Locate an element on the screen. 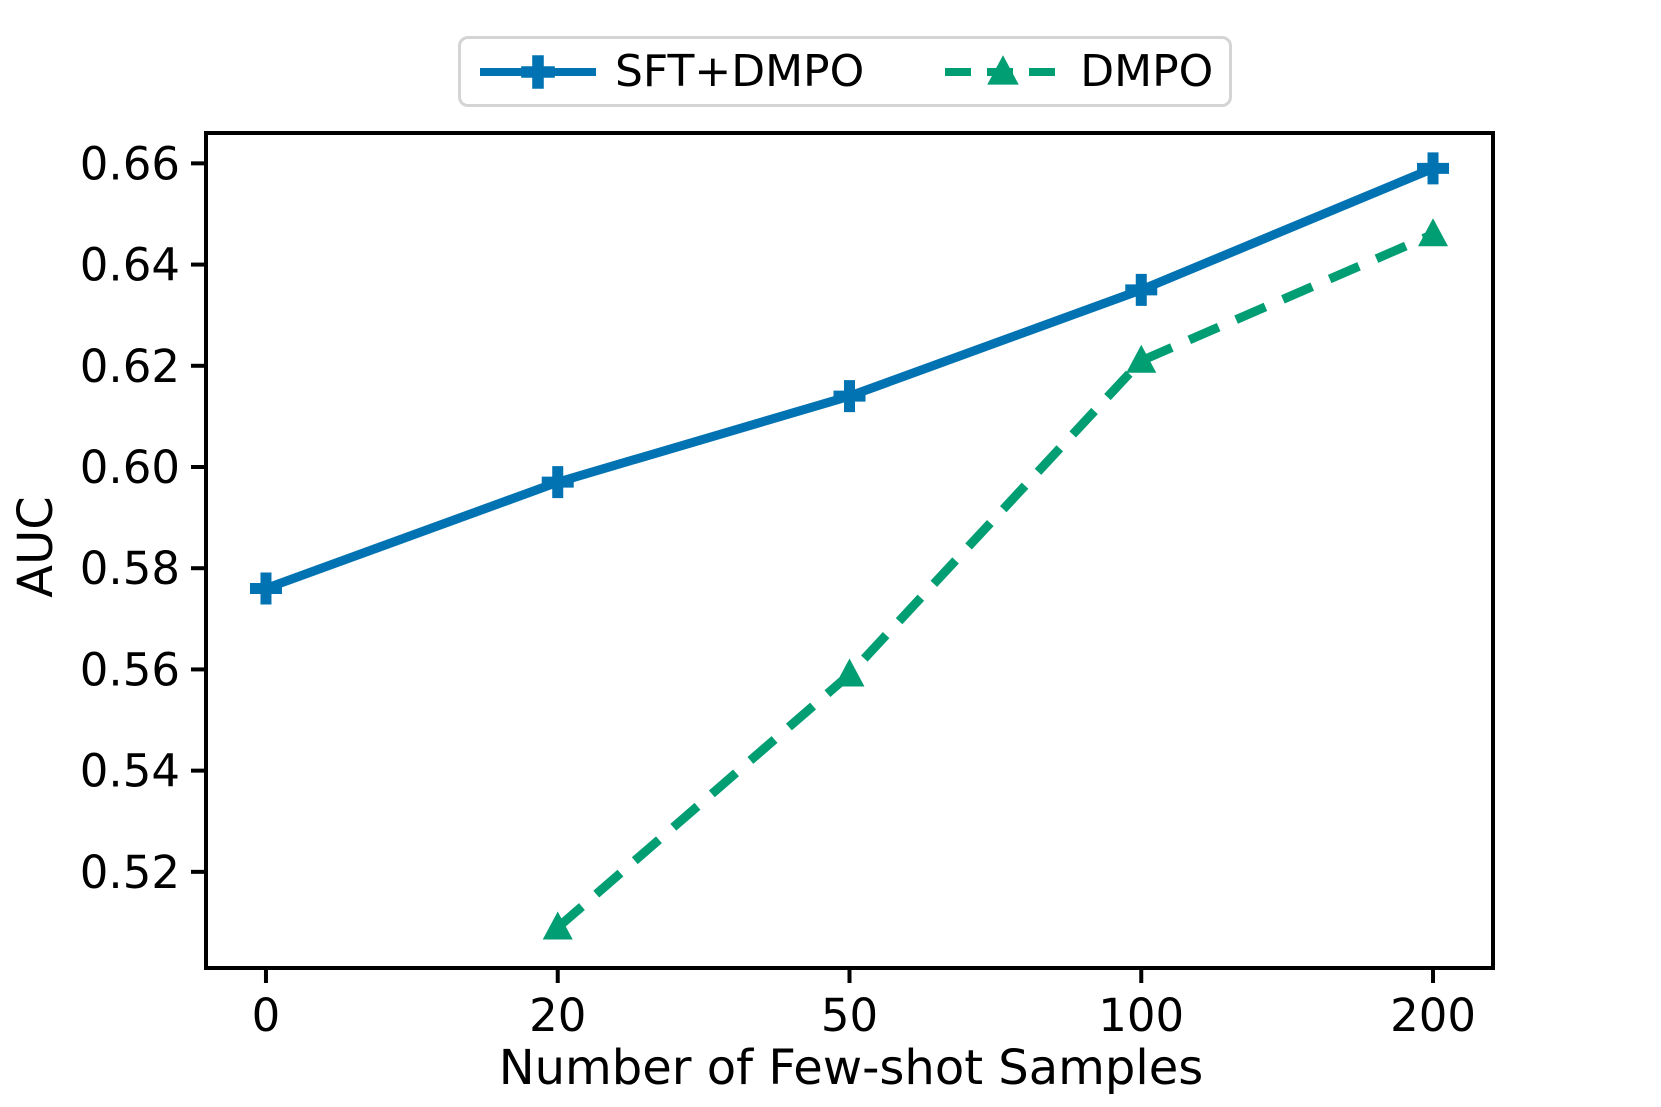 The width and height of the screenshot is (1661, 1107). y-tick-label: 0.54 is located at coordinates (130, 771).